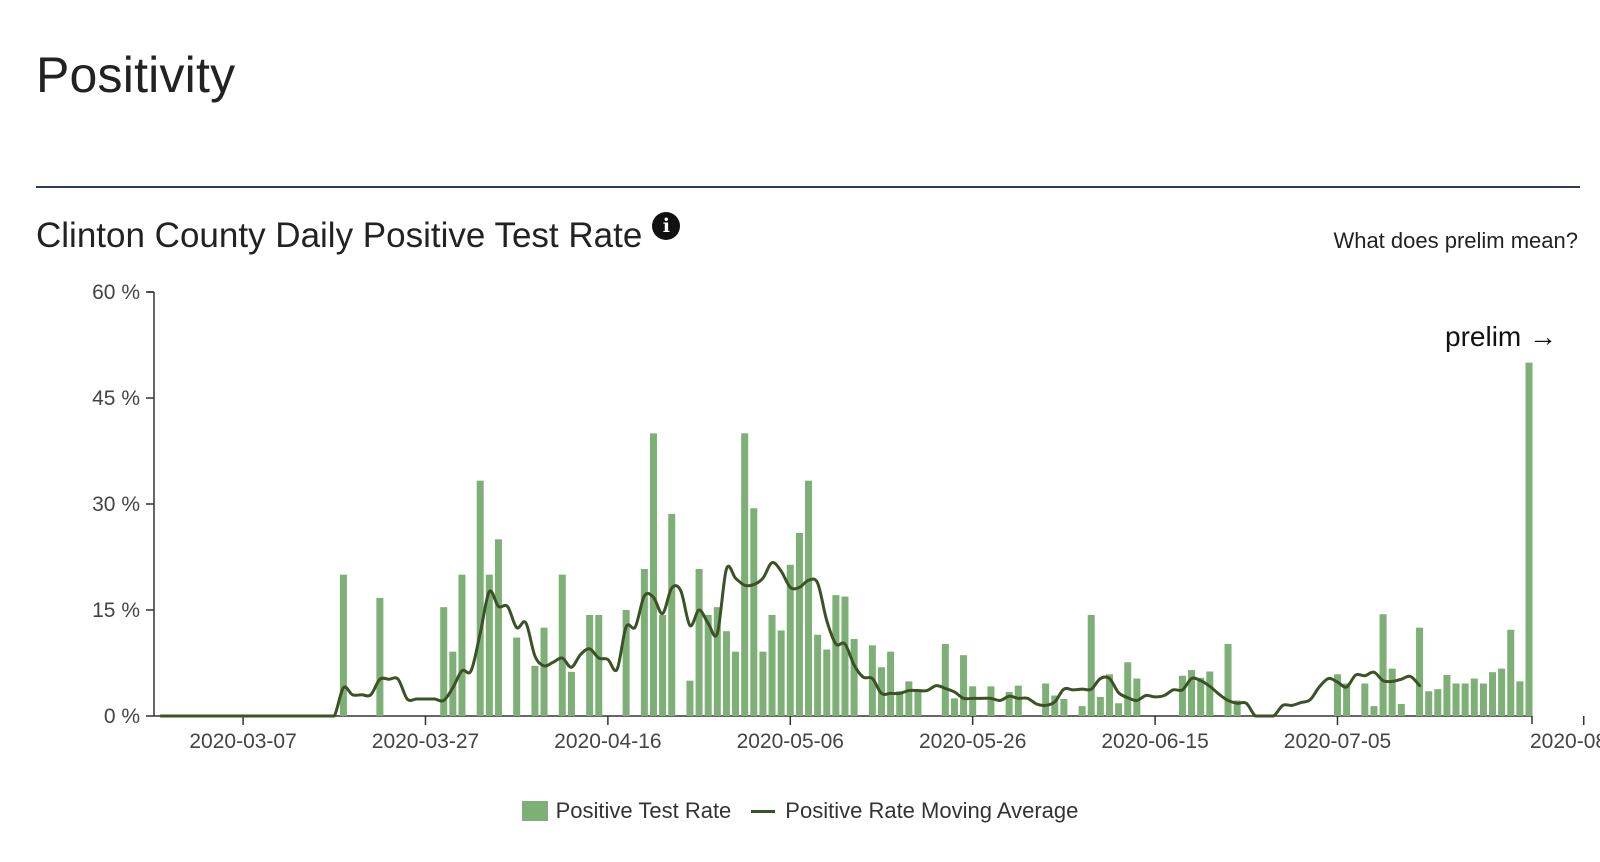 Image resolution: width=1600 pixels, height=862 pixels. I want to click on legend-bar-swatch, so click(534, 811).